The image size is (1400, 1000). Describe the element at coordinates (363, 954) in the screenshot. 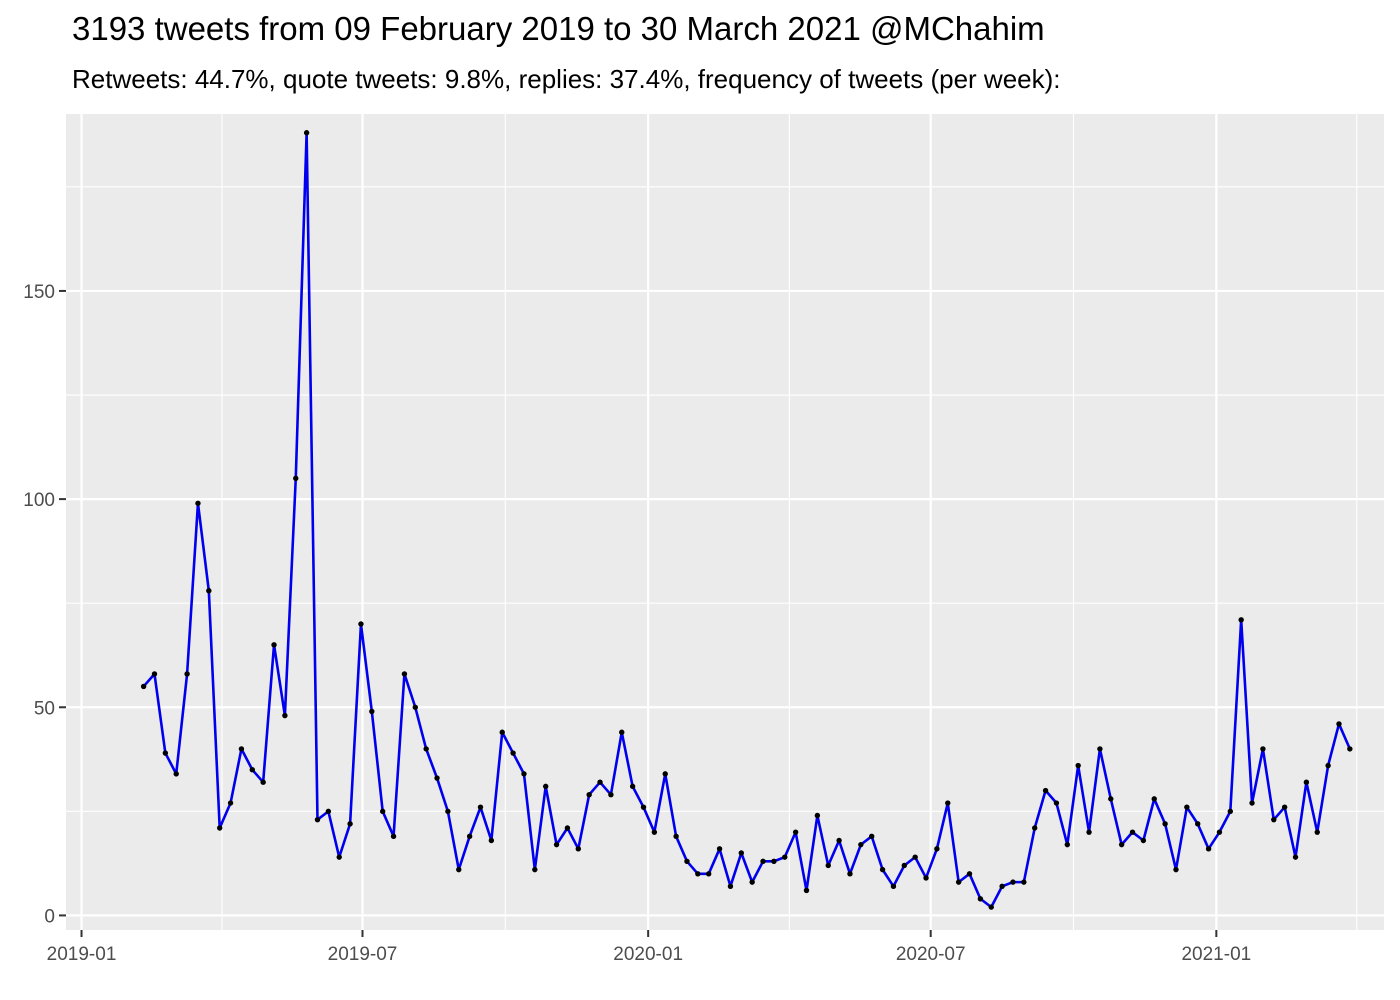

I see `x-tick-label-1: 2019-07` at that location.